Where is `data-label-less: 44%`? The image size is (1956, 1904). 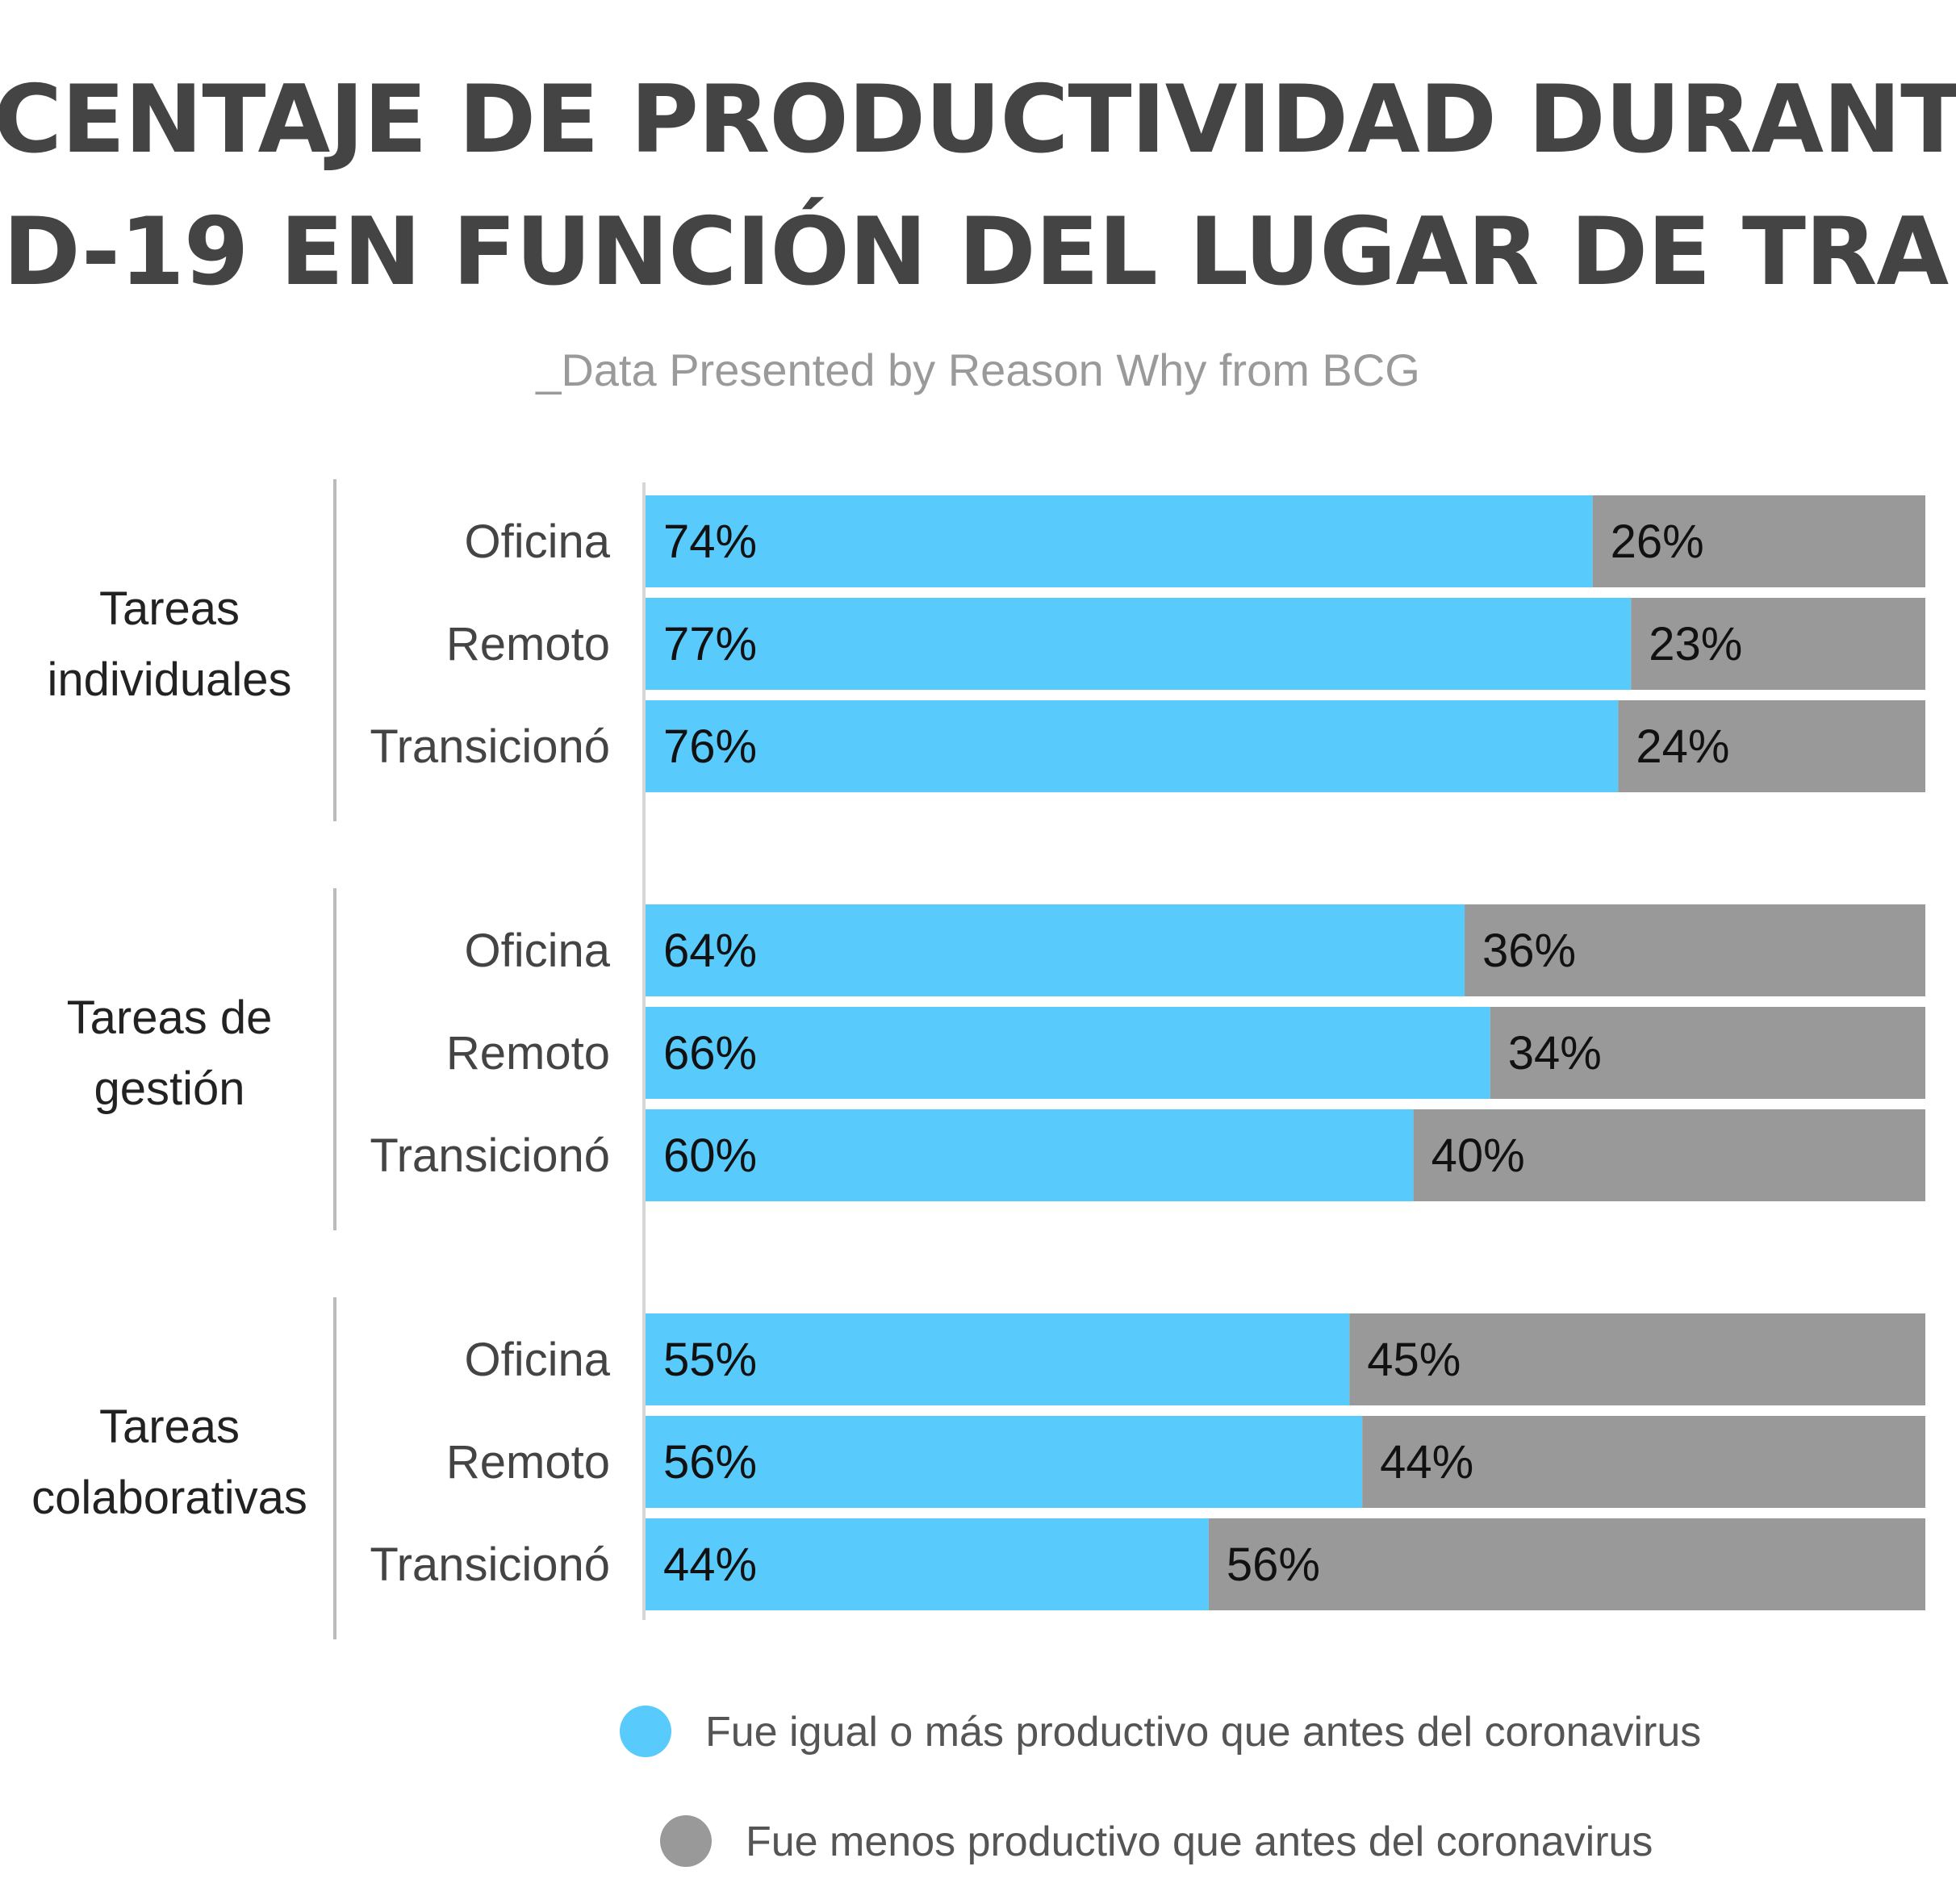 data-label-less: 44% is located at coordinates (1426, 1463).